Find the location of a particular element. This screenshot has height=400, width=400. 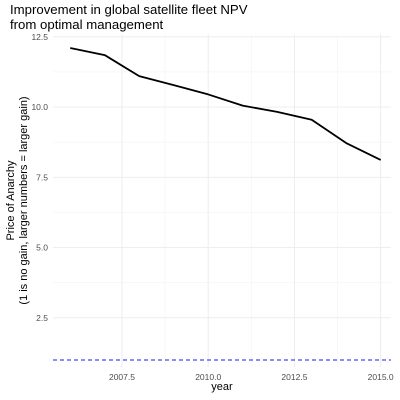

x-axis-ticks: 2007.5 2010.0 2012.5 2015.0 is located at coordinates (251, 377).